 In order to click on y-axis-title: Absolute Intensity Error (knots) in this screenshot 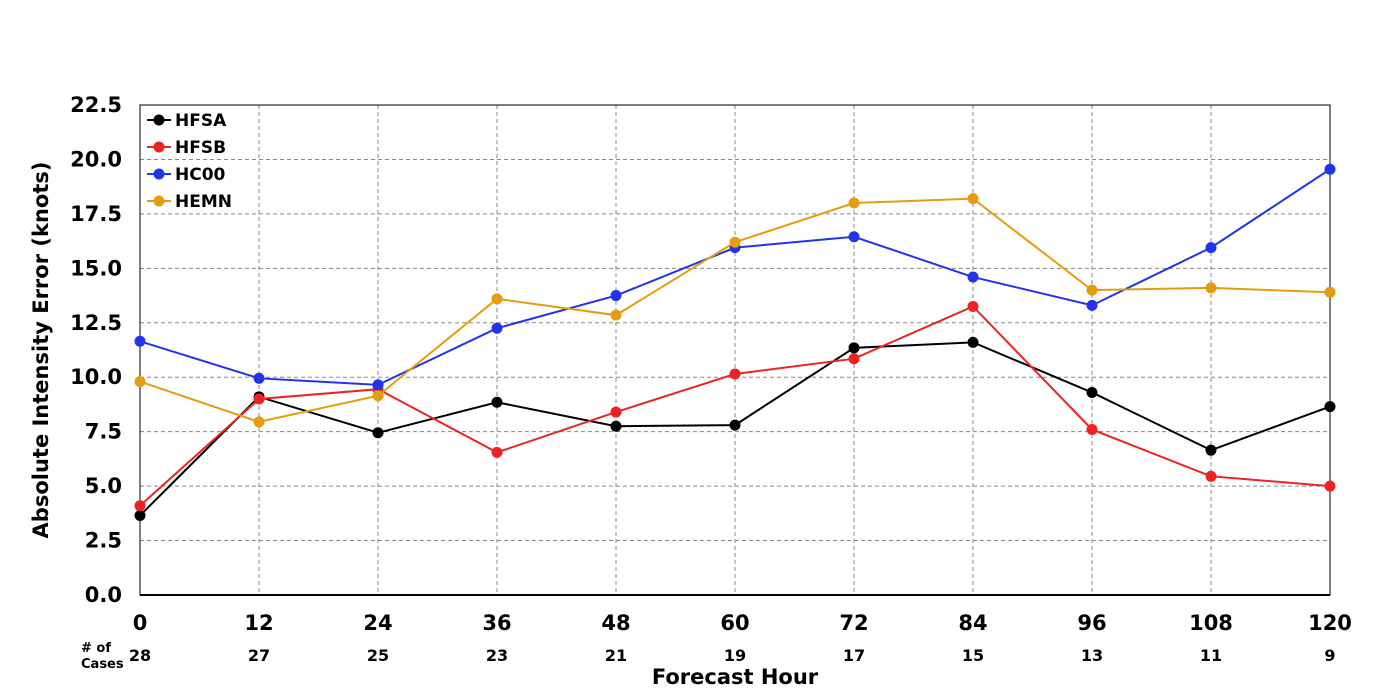, I will do `click(41, 350)`.